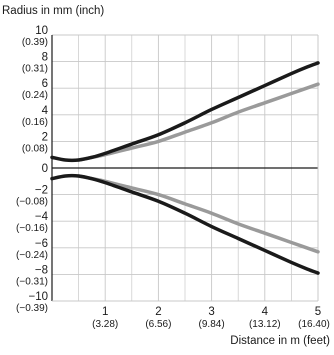 Image resolution: width=334 pixels, height=355 pixels. Describe the element at coordinates (41, 191) in the screenshot. I see `y-tick-label: −2` at that location.